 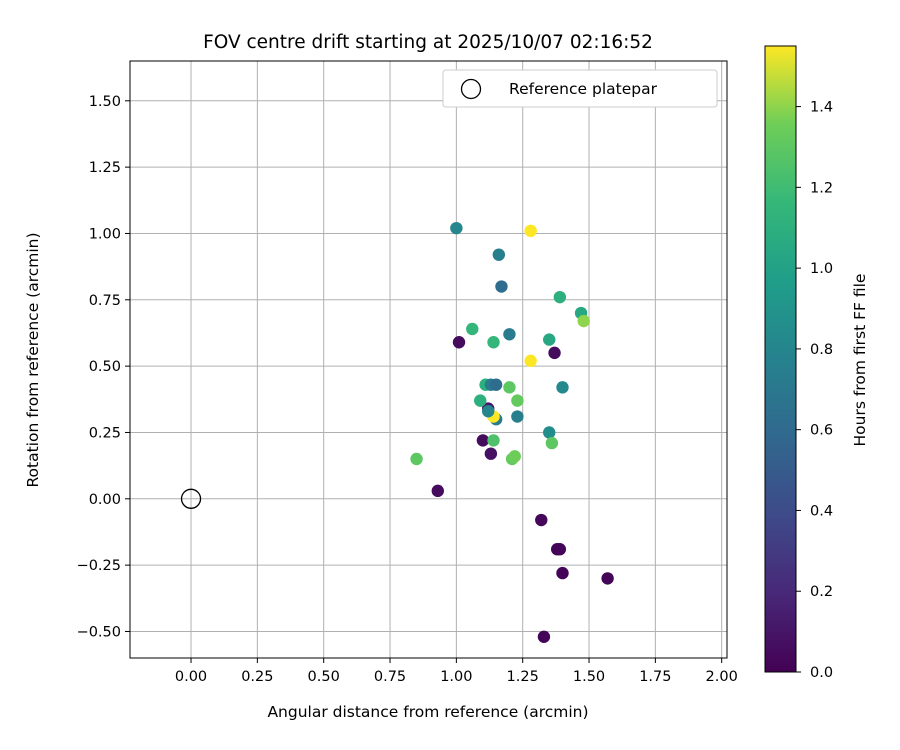 What do you see at coordinates (821, 592) in the screenshot?
I see `colorbar-tick-label: 0.2` at bounding box center [821, 592].